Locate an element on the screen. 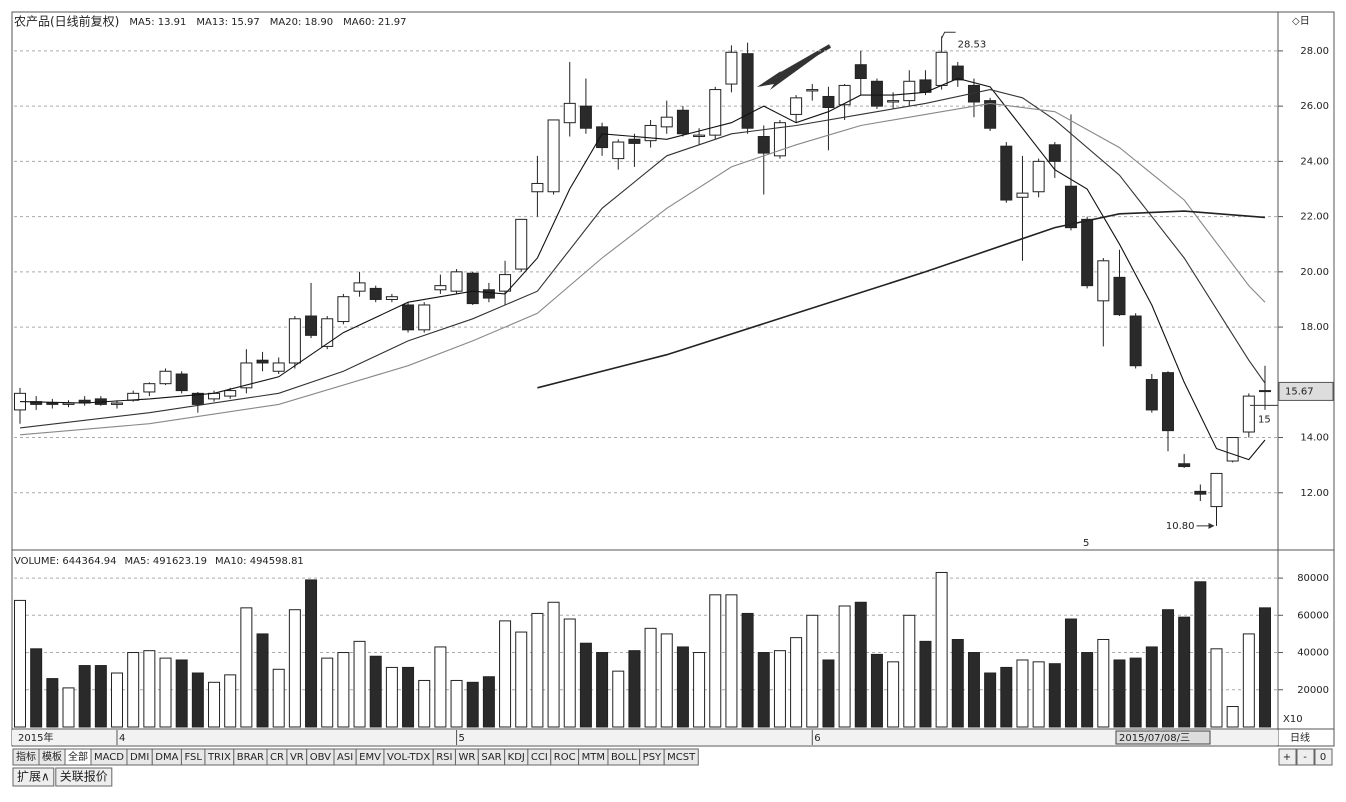  button-label: - is located at coordinates (1305, 757).